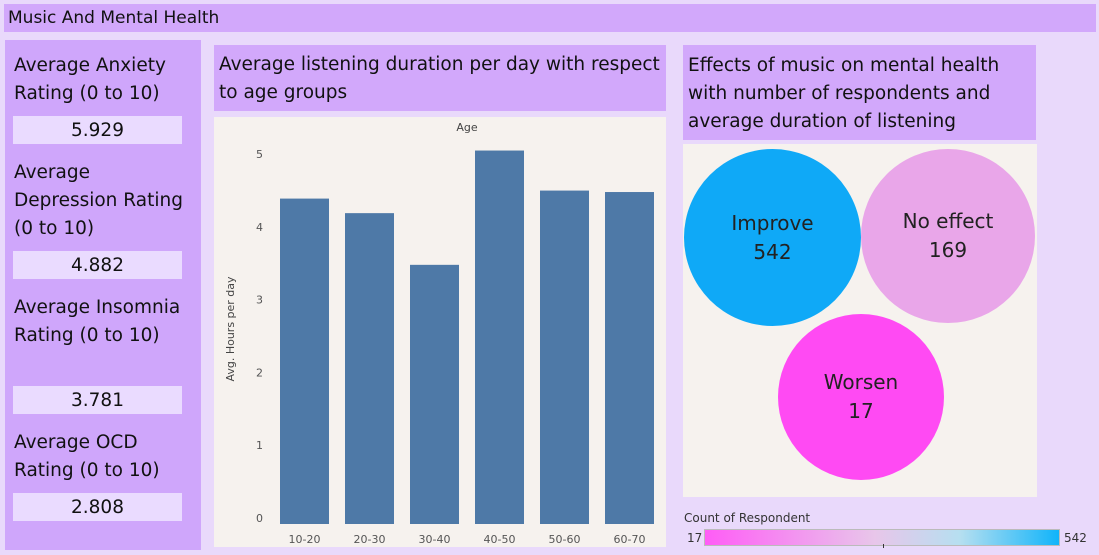 The width and height of the screenshot is (1099, 555). What do you see at coordinates (370, 539) in the screenshot?
I see `x-tick-label: 20-30` at bounding box center [370, 539].